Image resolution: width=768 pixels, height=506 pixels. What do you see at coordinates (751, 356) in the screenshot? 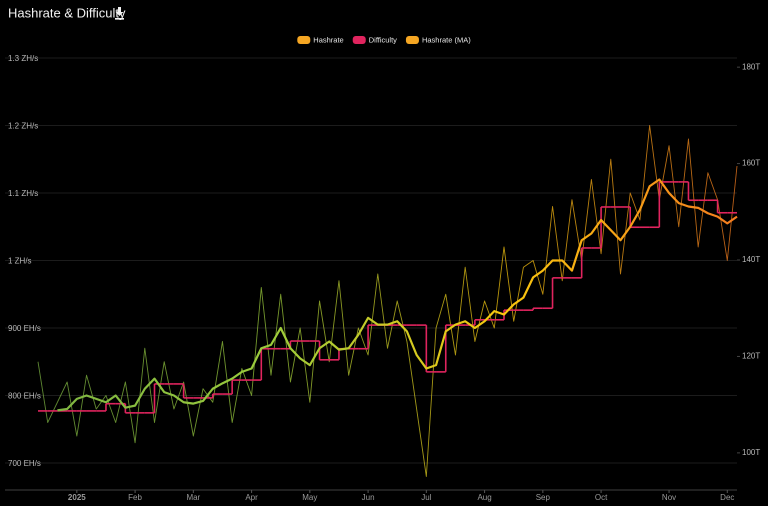
I see `y2-tick-label: 120T` at bounding box center [751, 356].